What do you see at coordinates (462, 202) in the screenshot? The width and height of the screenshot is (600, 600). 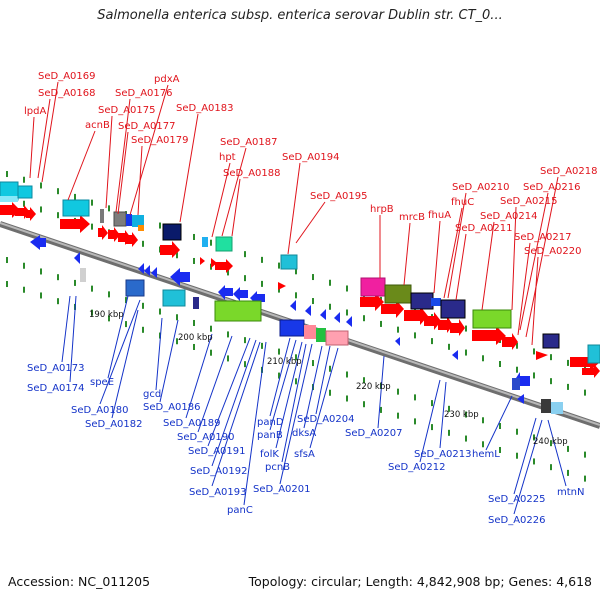 I see `gene-label: fhuC` at bounding box center [462, 202].